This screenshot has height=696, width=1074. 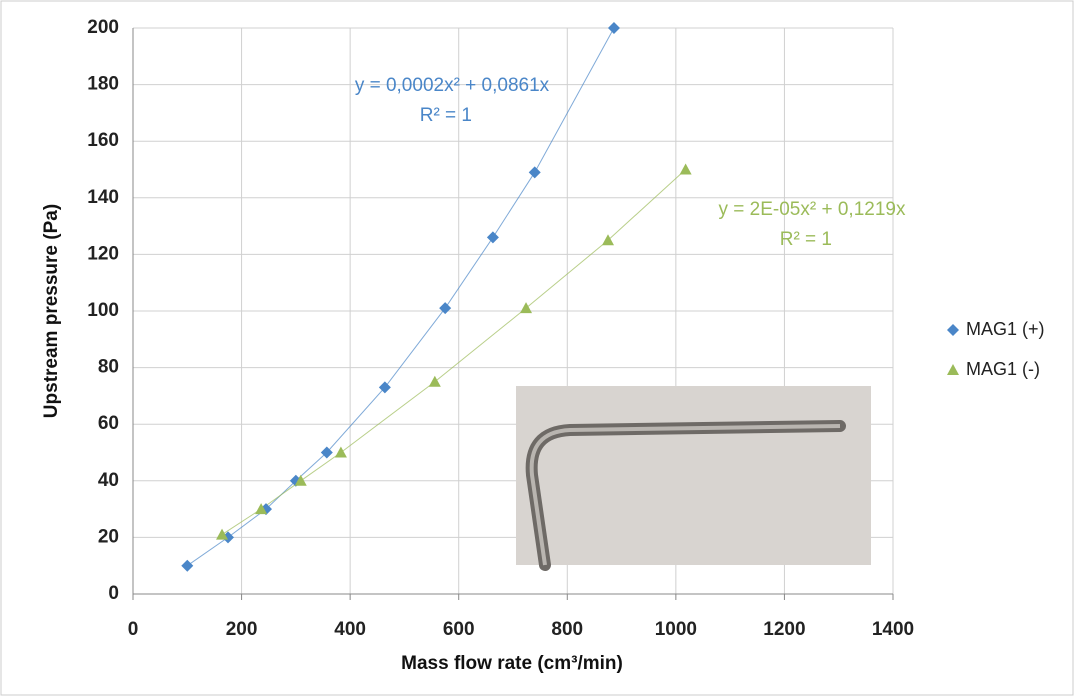 What do you see at coordinates (103, 27) in the screenshot?
I see `y-tick-label: 200` at bounding box center [103, 27].